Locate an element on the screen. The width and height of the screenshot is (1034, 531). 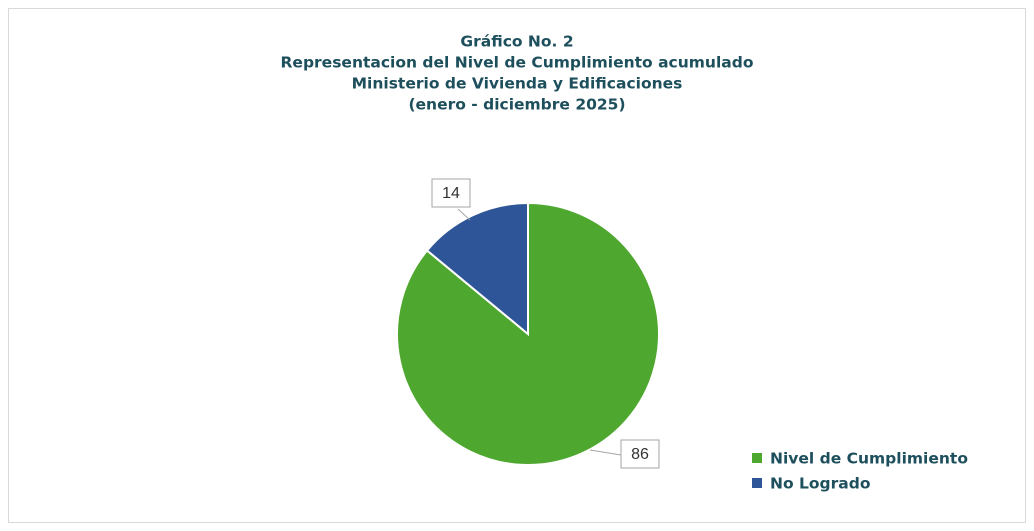
chart-title: Ministerio de Vivienda y Edificaciones is located at coordinates (517, 84).